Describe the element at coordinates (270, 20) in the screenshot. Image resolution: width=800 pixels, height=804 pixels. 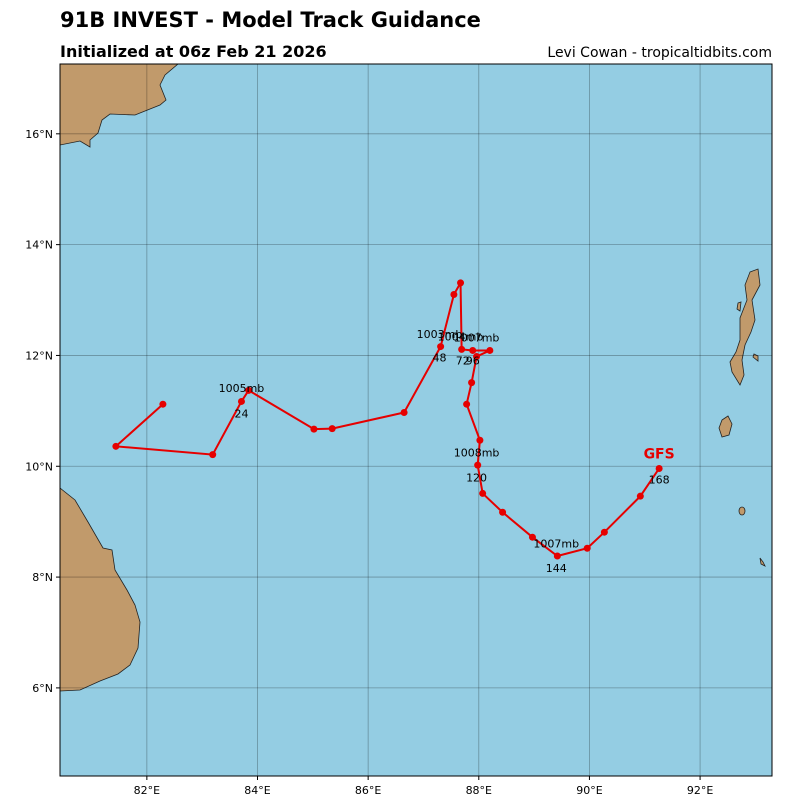
I see `chart-title: 91B INVEST - Model Track Guidance` at that location.